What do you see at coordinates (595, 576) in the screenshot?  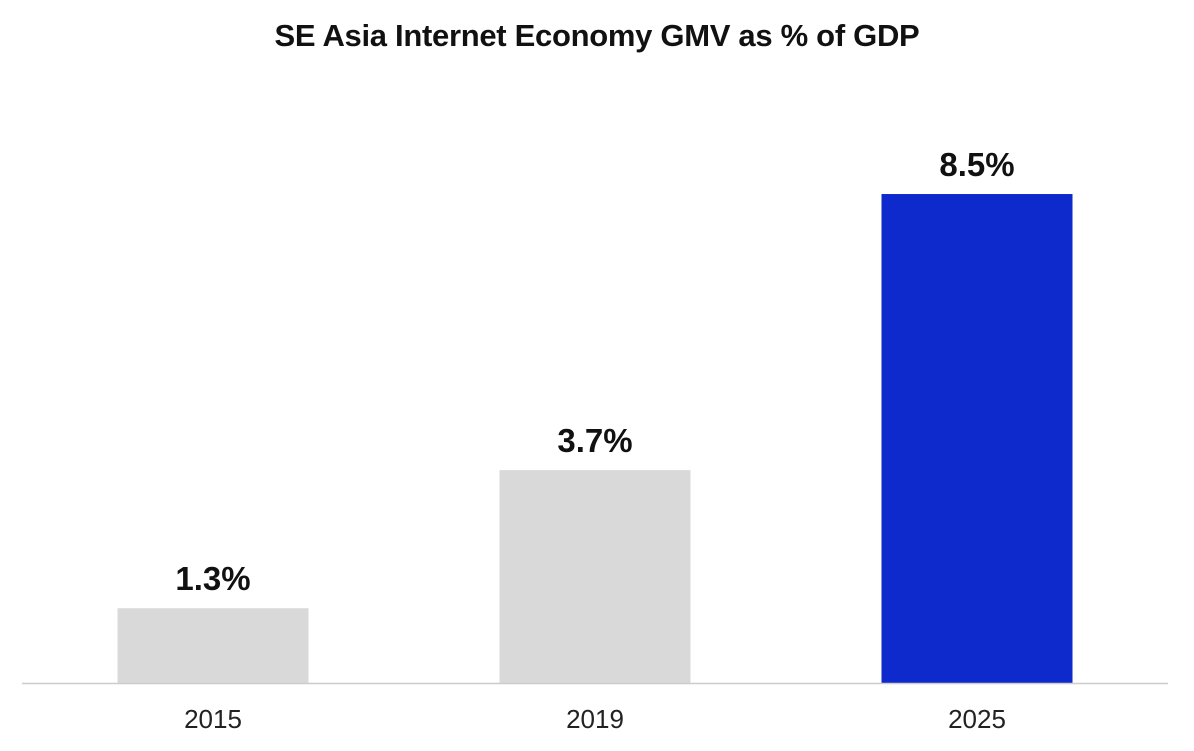 I see `bar-2019` at bounding box center [595, 576].